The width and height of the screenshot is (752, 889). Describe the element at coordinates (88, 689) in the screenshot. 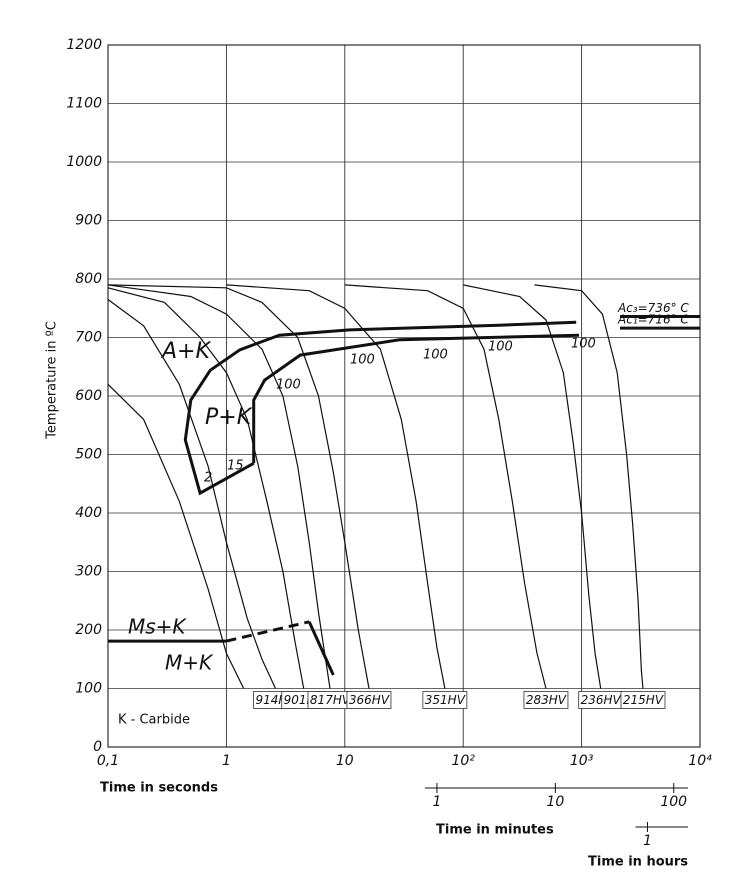

I see `y-tick-label: 100` at that location.